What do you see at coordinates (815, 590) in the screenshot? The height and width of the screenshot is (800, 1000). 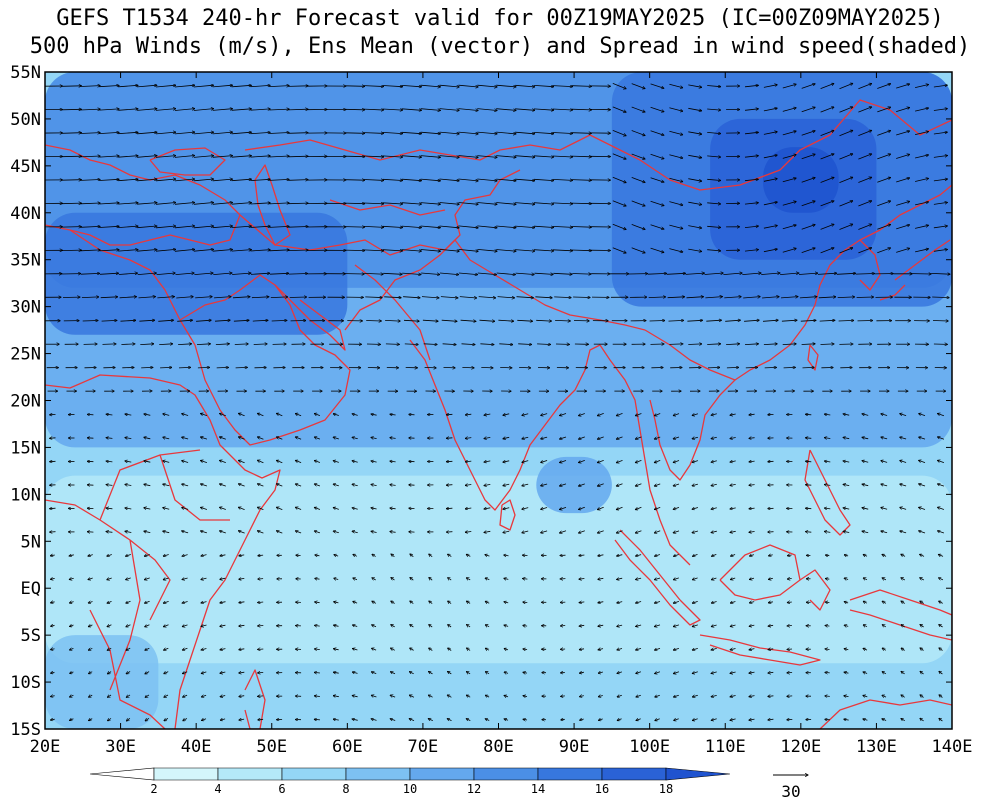 I see `sulawesi` at bounding box center [815, 590].